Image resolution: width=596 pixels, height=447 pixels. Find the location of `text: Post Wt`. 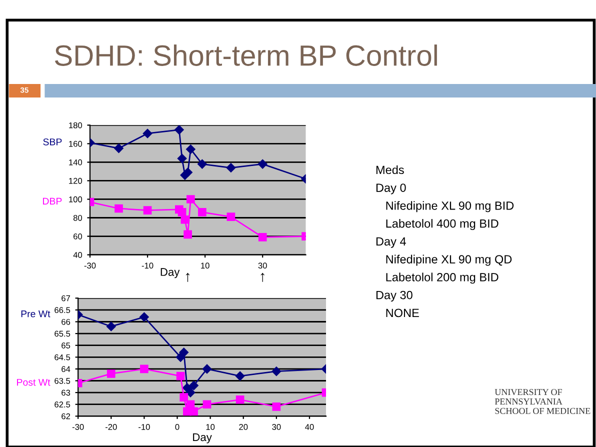

text: Post Wt is located at coordinates (33, 382).